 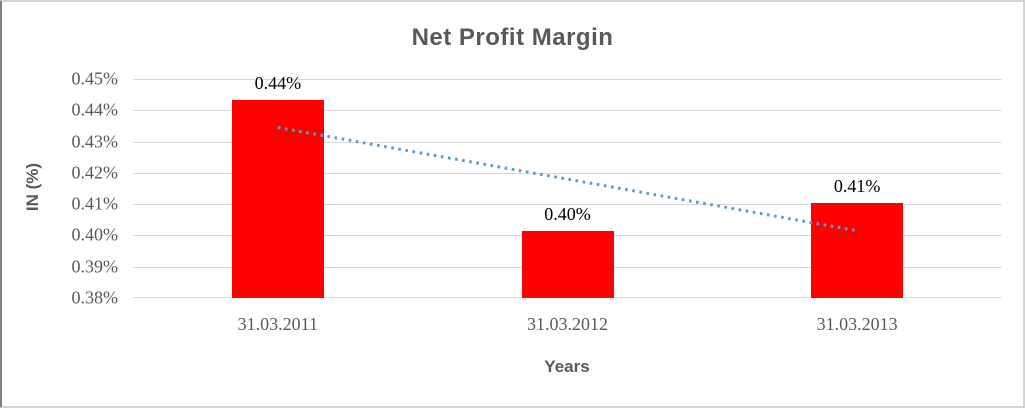 I want to click on y-axis-tick-label: 0.41%, so click(x=95, y=203).